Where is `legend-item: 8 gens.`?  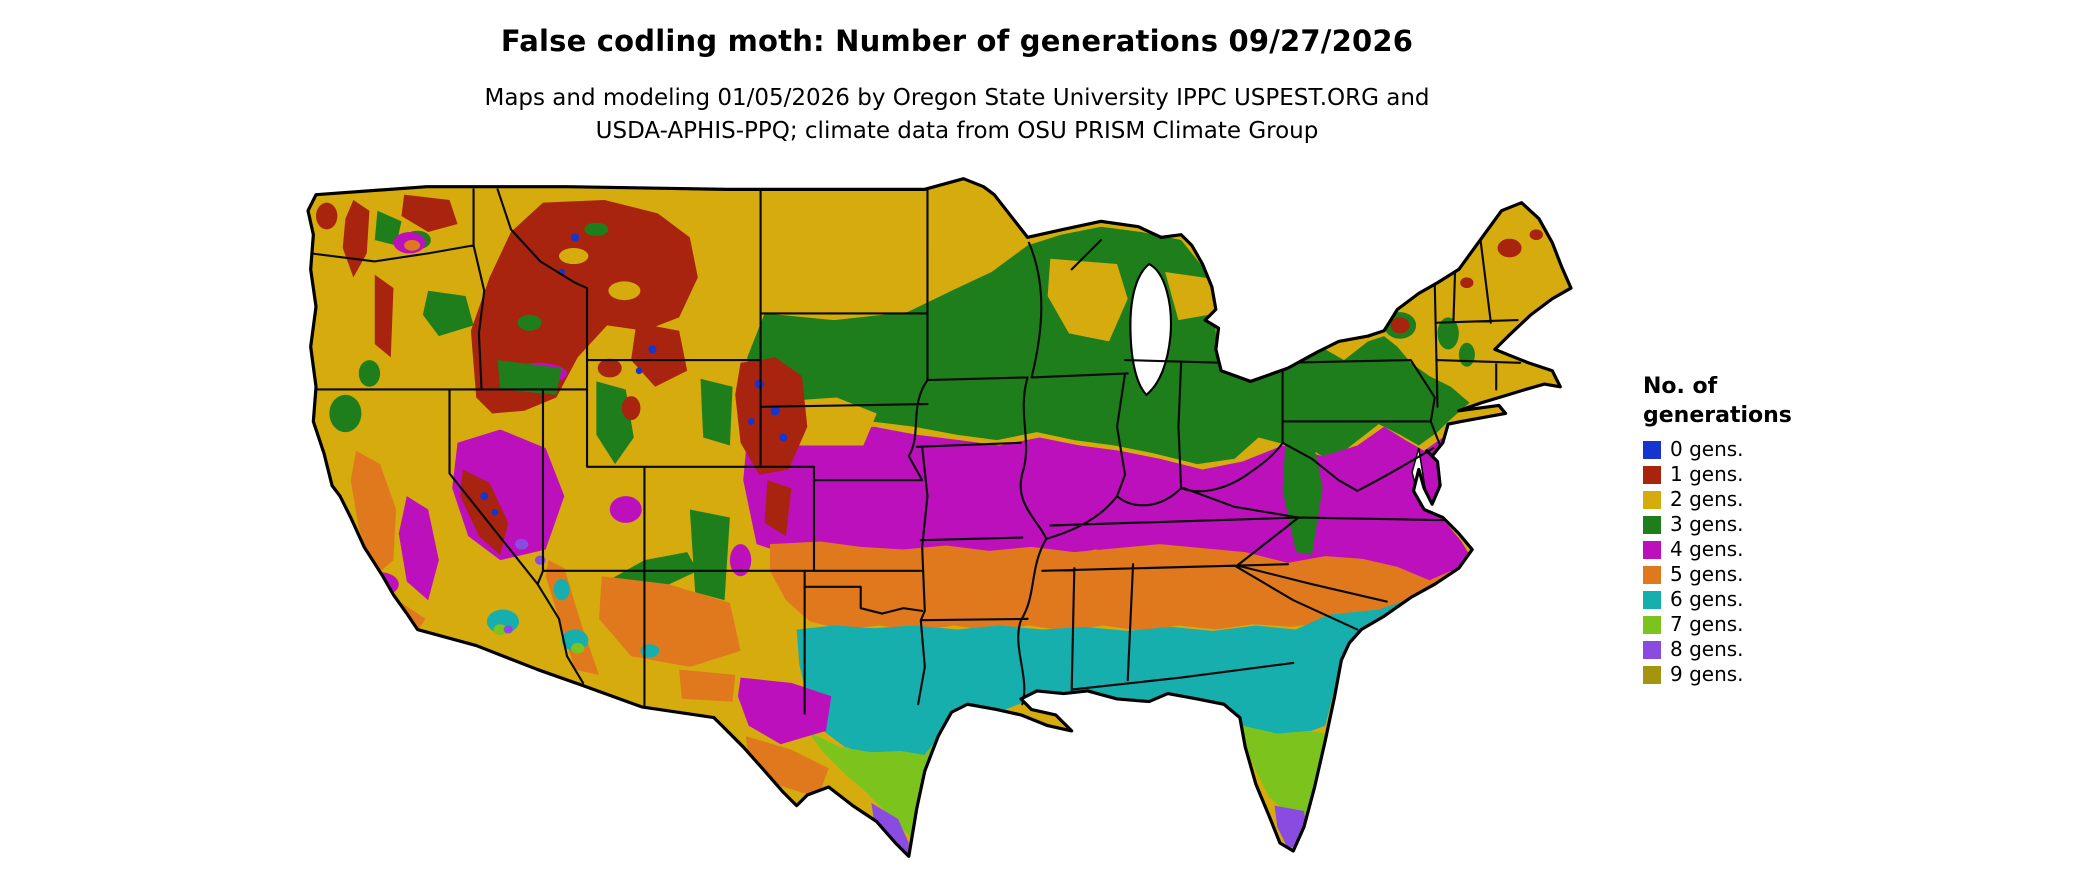 legend-item: 8 gens. is located at coordinates (1758, 649).